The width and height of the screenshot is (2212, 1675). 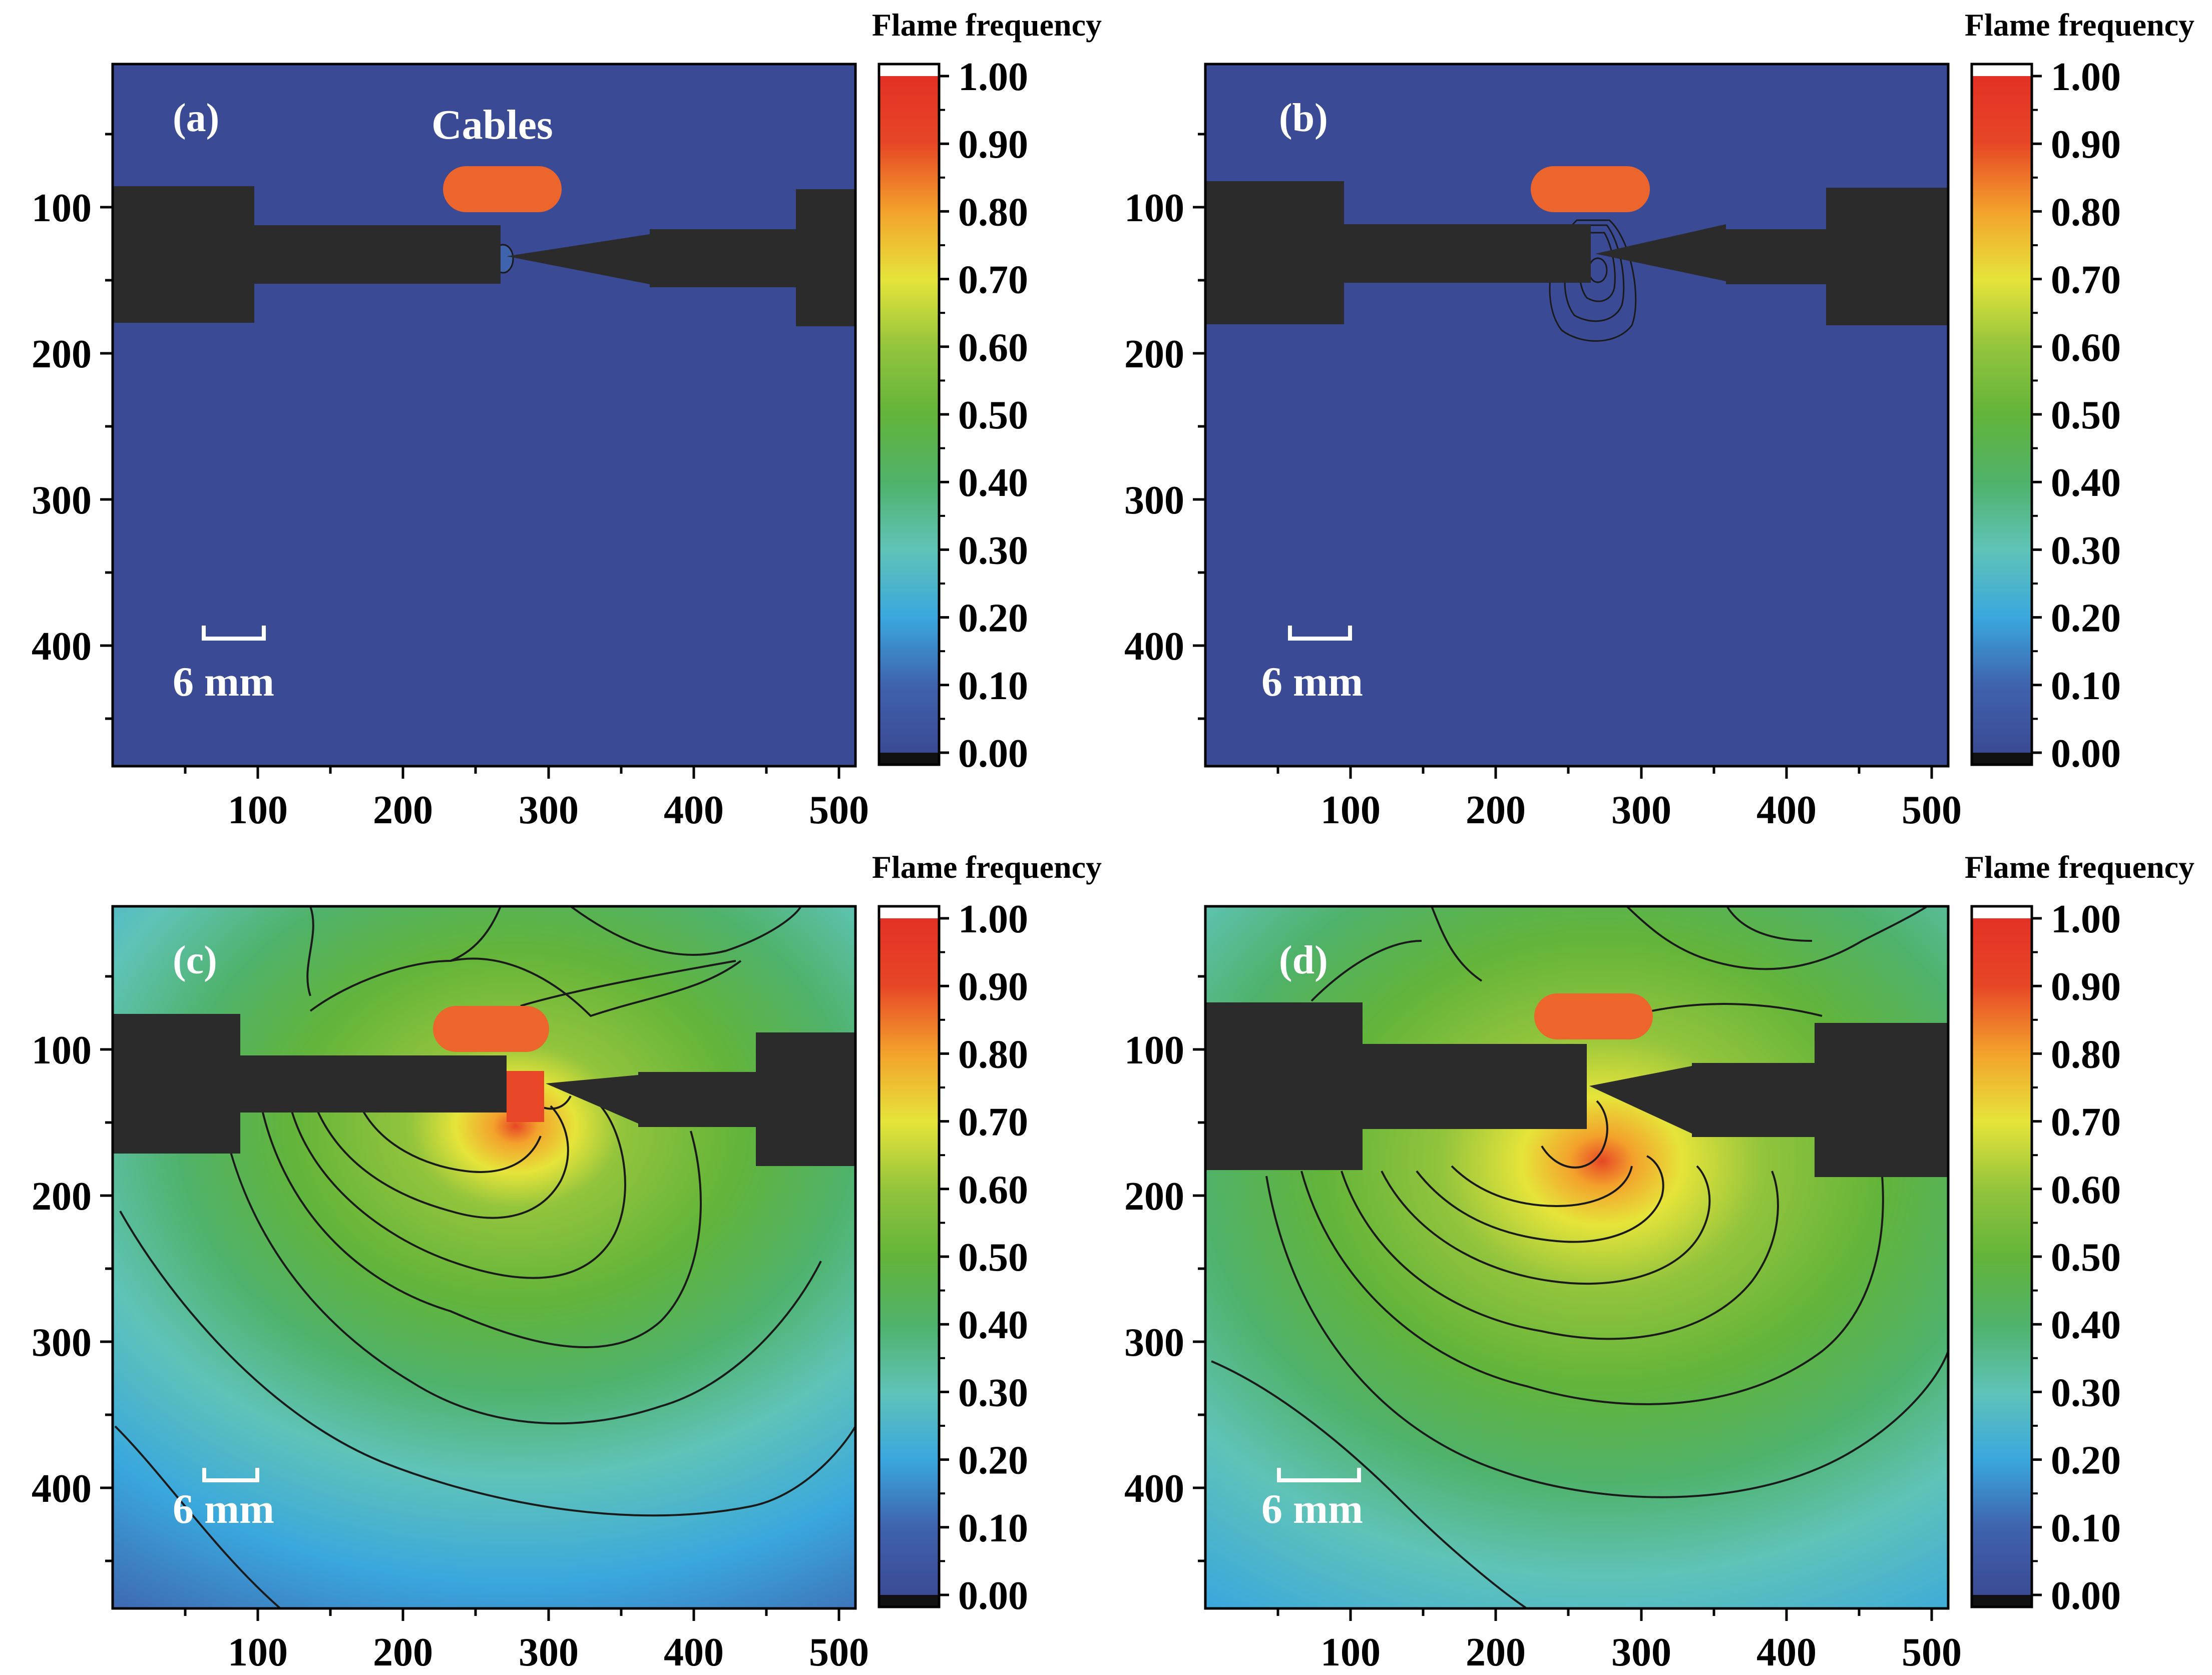 What do you see at coordinates (1605, 1615) in the screenshot?
I see `x-axis-d` at bounding box center [1605, 1615].